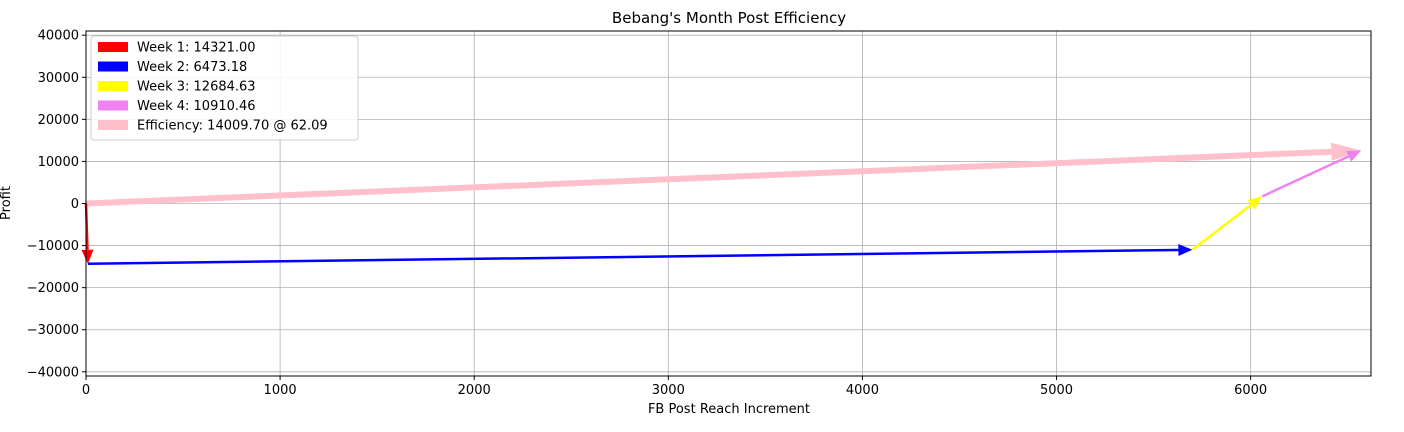 This screenshot has width=1404, height=432. I want to click on x-tick-label: 0, so click(86, 390).